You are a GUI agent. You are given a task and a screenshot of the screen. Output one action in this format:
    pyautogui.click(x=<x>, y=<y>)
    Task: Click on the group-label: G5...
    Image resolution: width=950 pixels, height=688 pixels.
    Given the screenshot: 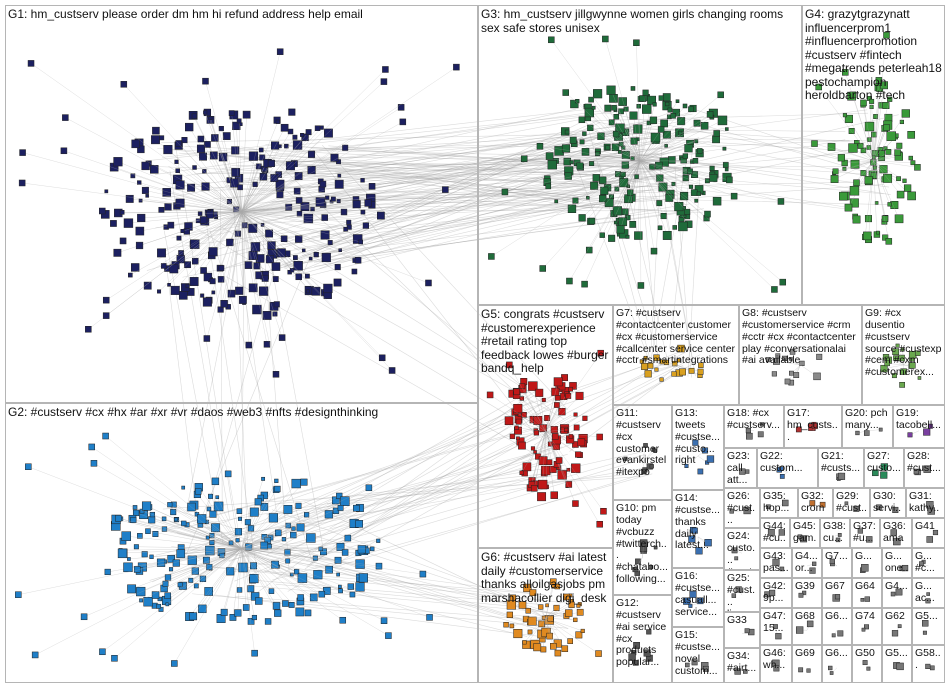 What is the action you would take?
    pyautogui.click(x=926, y=616)
    